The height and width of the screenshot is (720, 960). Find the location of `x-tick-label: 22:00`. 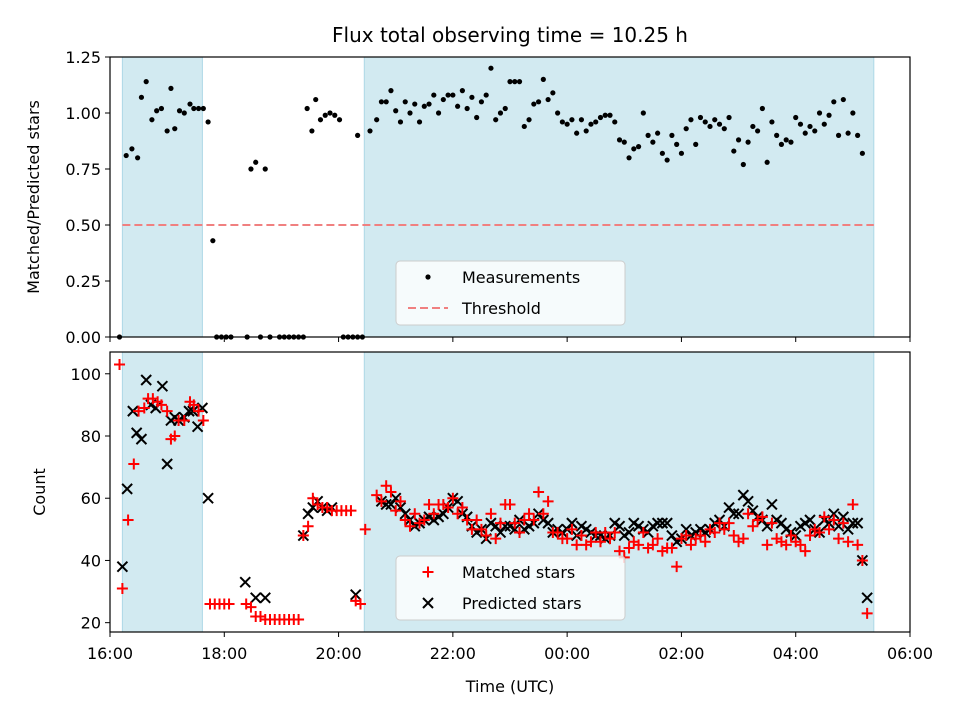

x-tick-label: 22:00 is located at coordinates (453, 653).